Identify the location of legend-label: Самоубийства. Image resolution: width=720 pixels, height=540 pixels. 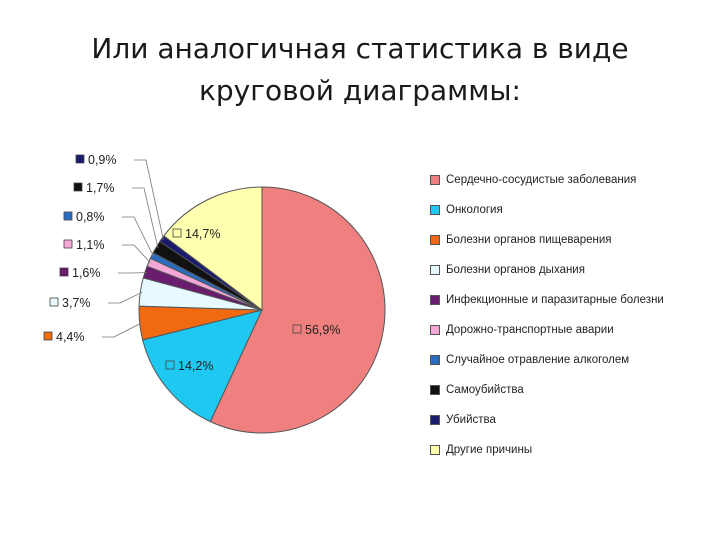
(485, 390).